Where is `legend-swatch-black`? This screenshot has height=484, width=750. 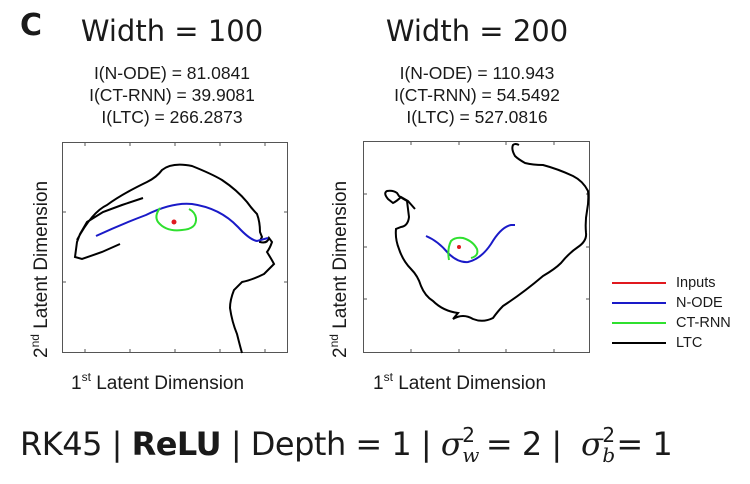
legend-swatch-black is located at coordinates (639, 343).